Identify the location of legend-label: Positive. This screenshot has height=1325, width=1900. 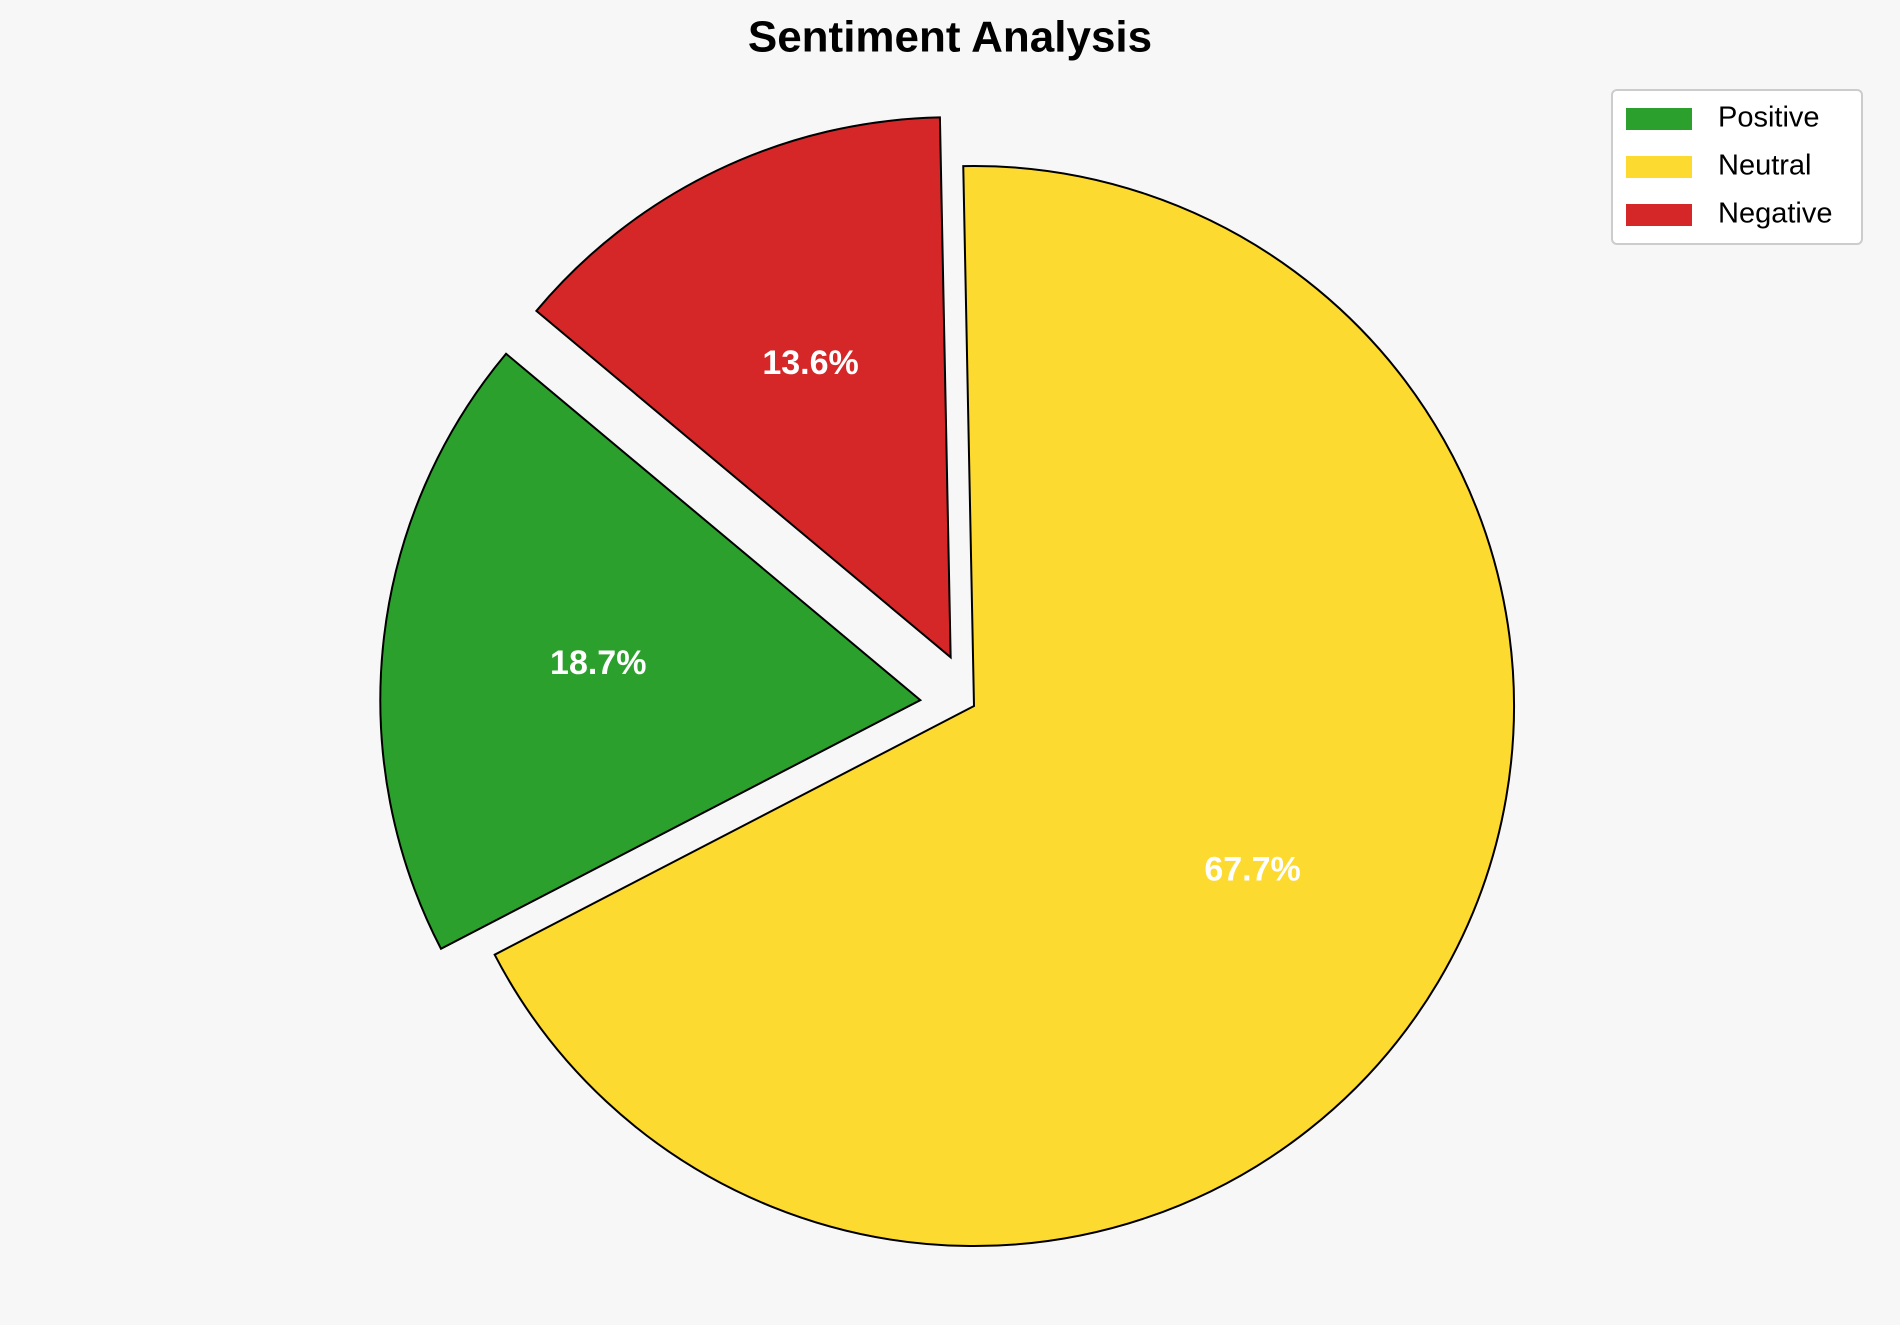
(1769, 118).